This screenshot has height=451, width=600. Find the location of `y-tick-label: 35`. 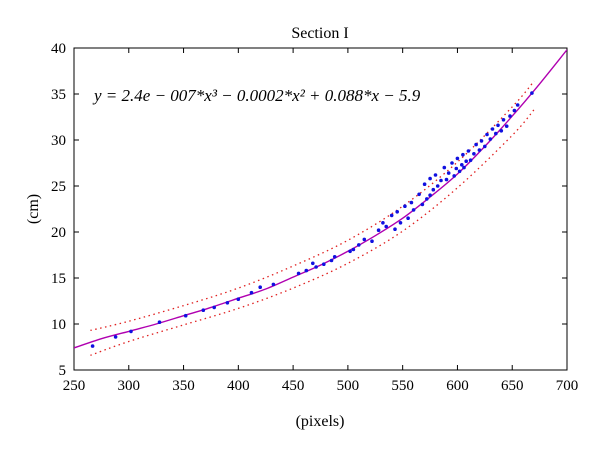

y-tick-label: 35 is located at coordinates (58, 95).